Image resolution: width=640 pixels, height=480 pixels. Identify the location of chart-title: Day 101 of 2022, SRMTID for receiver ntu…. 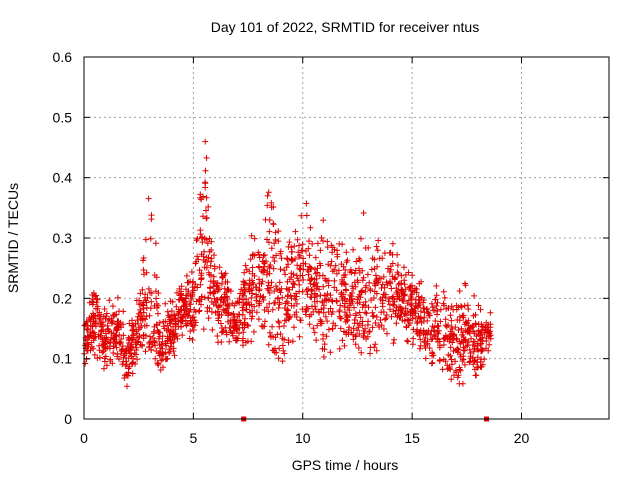
(345, 27).